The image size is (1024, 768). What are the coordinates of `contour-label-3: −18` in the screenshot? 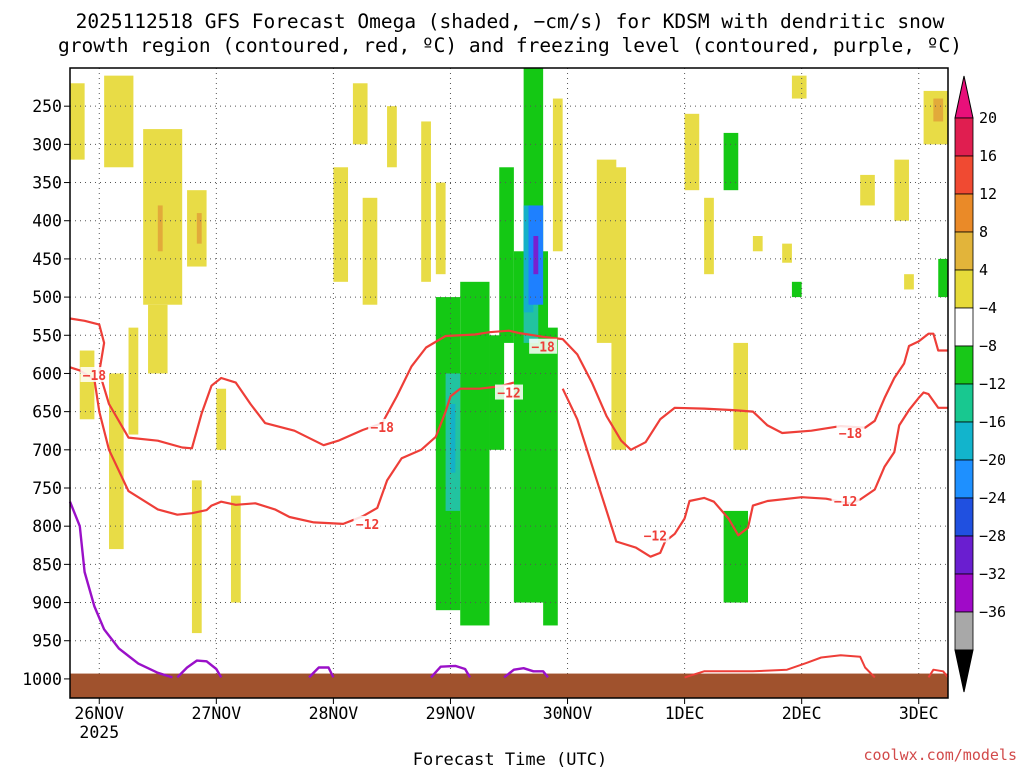 It's located at (543, 348).